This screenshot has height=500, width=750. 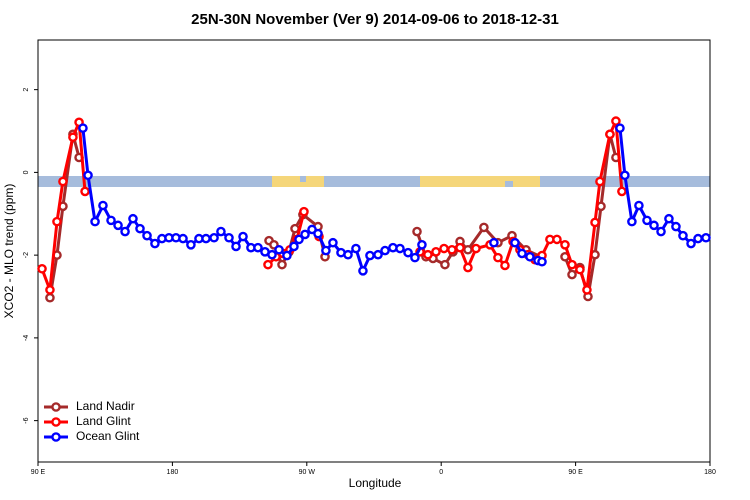 I want to click on x-tick-label: 90 W, so click(x=307, y=472).